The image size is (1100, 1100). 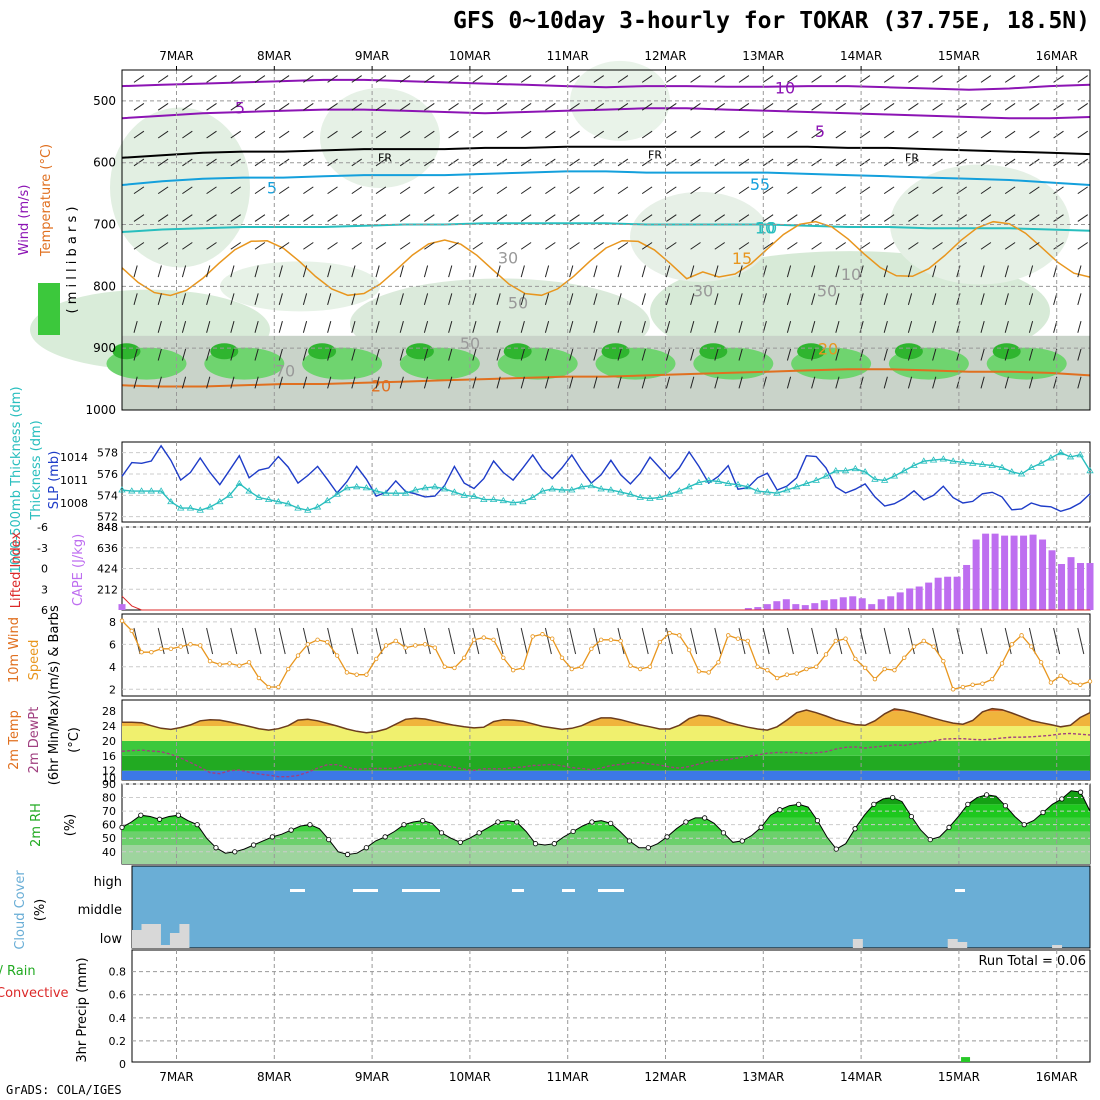 What do you see at coordinates (568, 890) in the screenshot?
I see `high-cloud-bar` at bounding box center [568, 890].